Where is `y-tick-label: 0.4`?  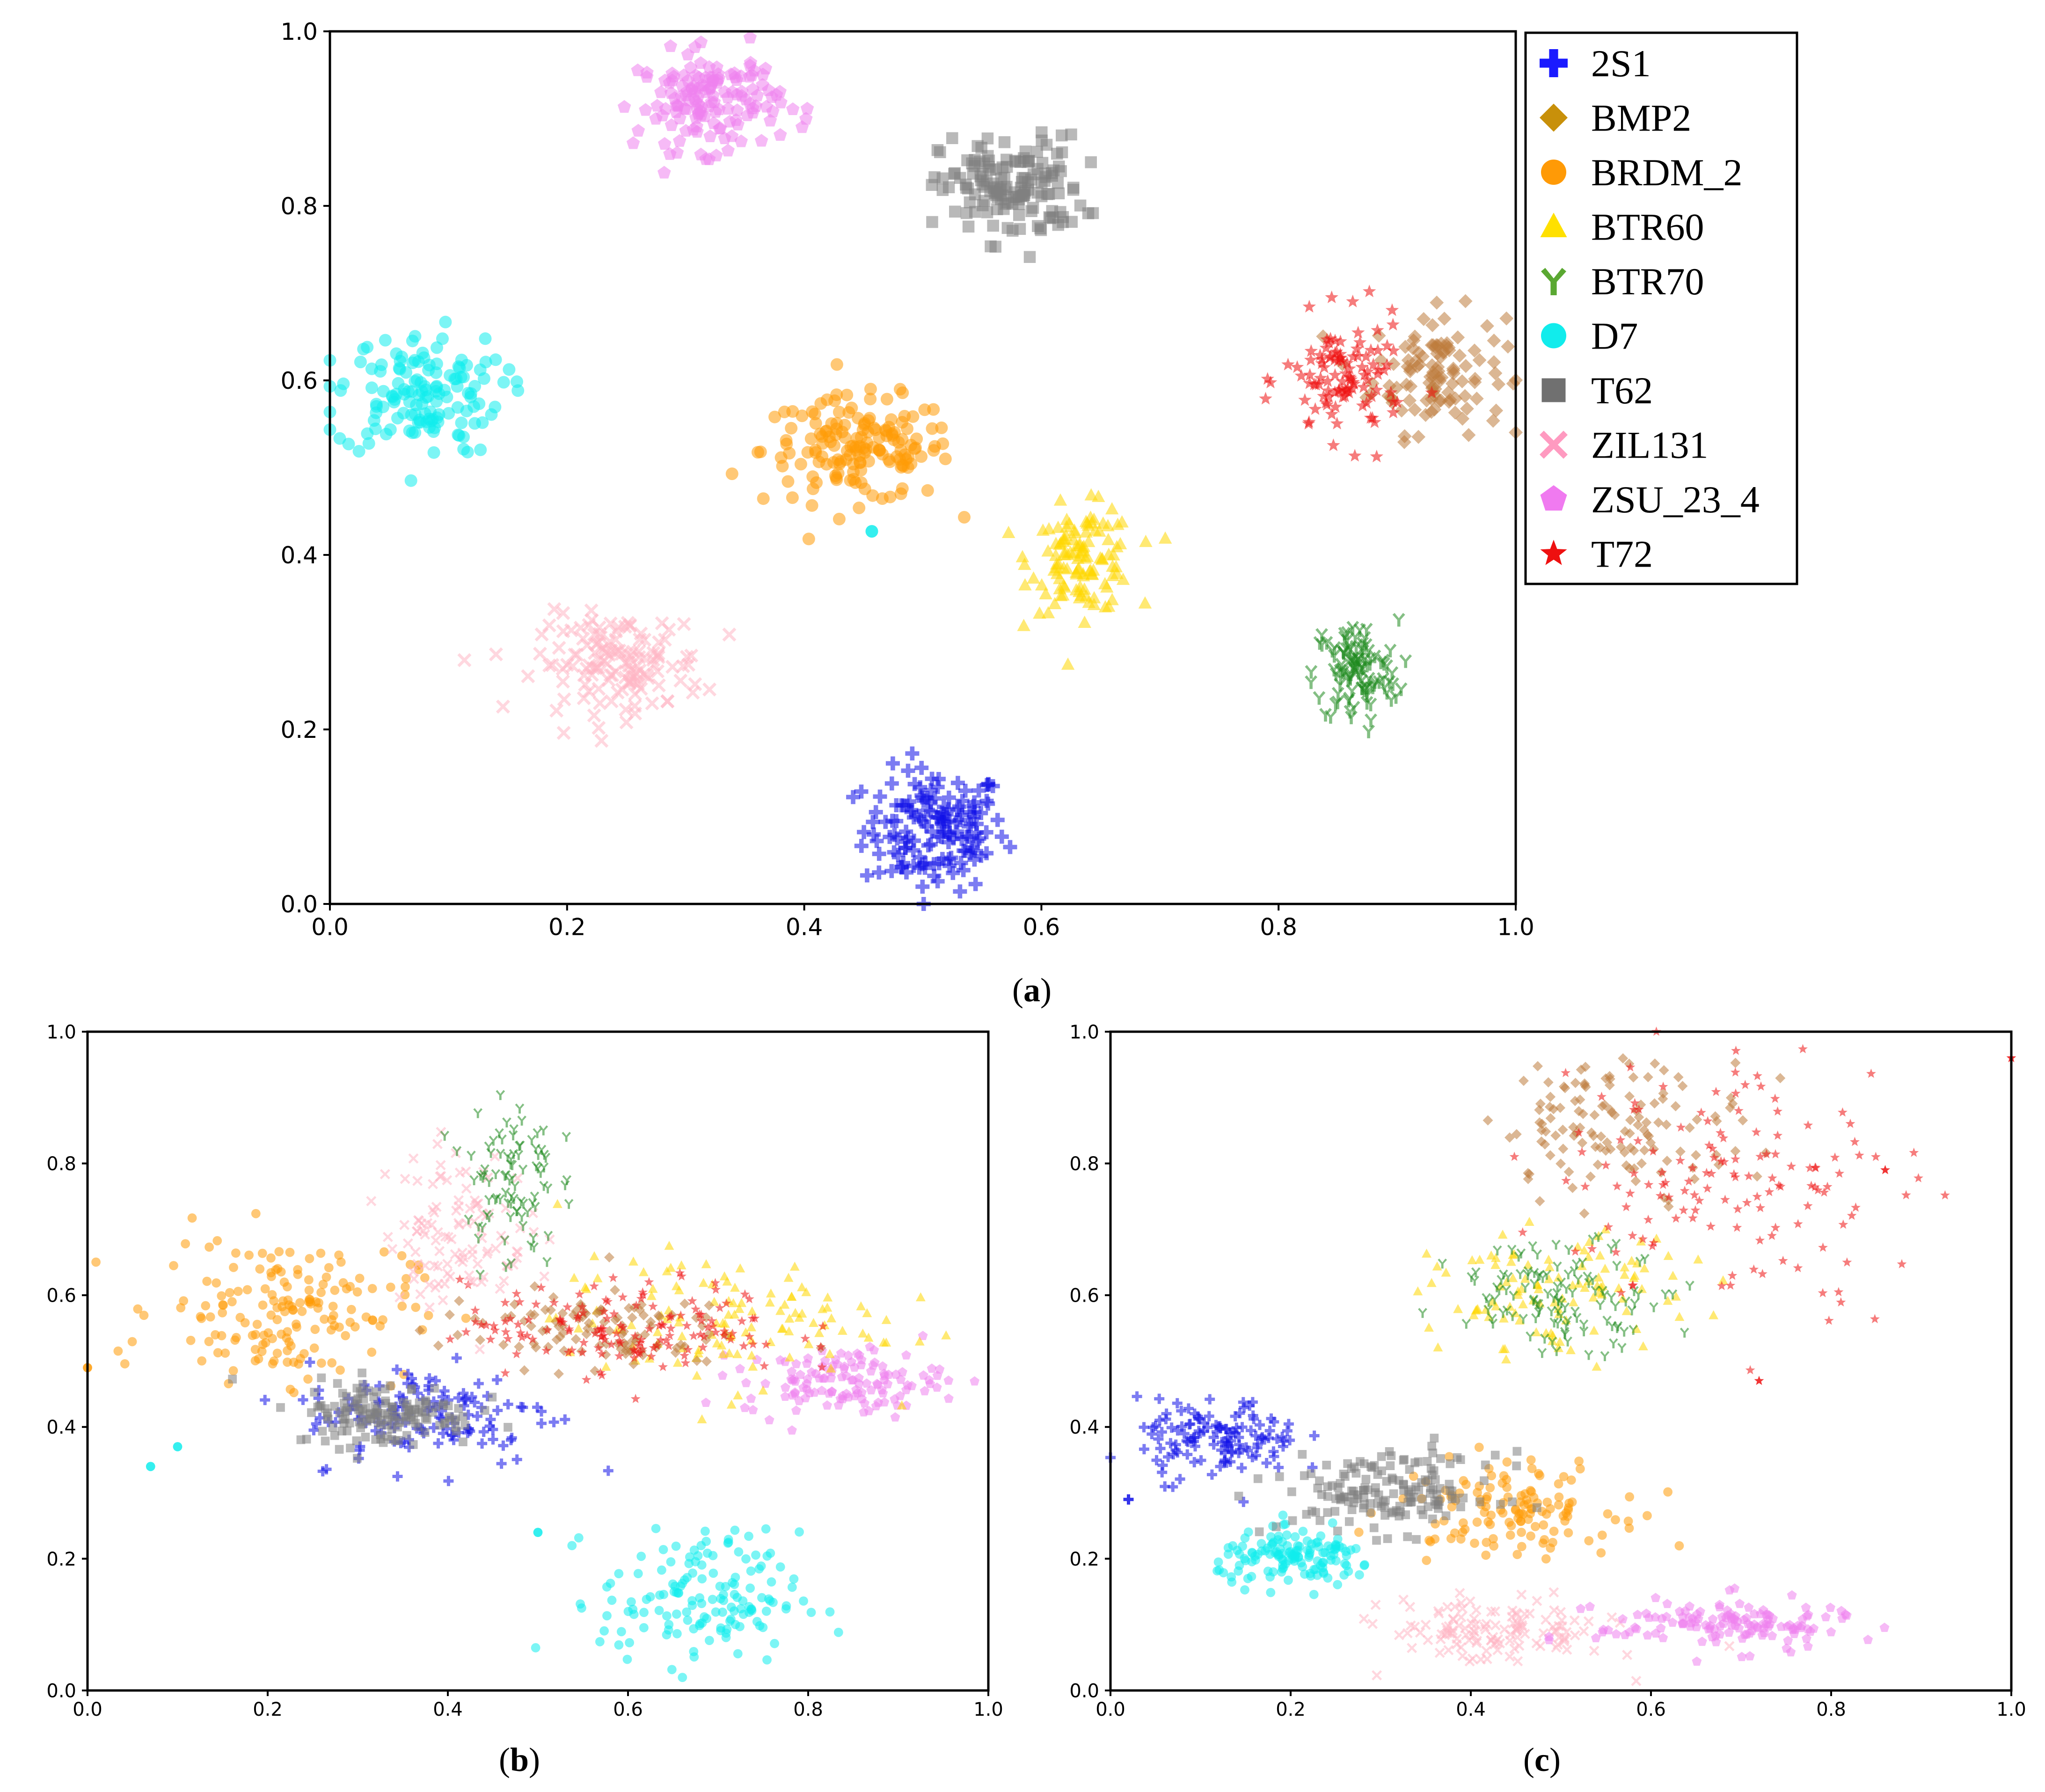
y-tick-label: 0.4 is located at coordinates (299, 555).